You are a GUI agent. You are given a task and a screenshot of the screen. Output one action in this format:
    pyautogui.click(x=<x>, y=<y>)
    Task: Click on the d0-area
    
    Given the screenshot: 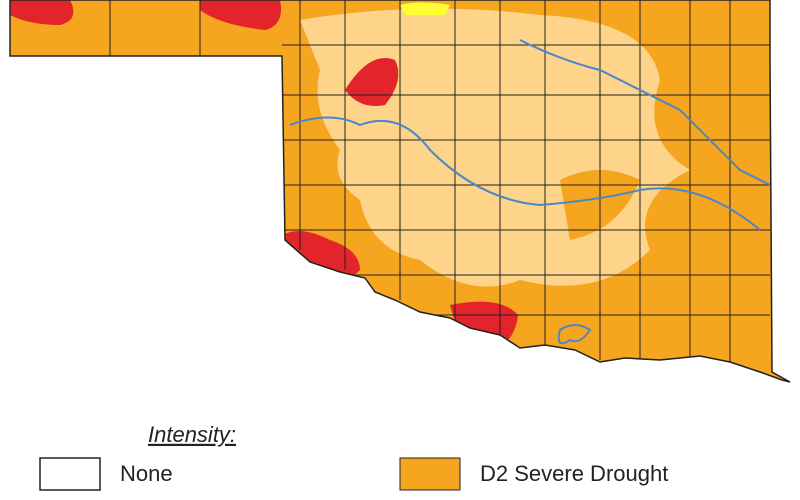 What is the action you would take?
    pyautogui.click(x=425, y=8)
    